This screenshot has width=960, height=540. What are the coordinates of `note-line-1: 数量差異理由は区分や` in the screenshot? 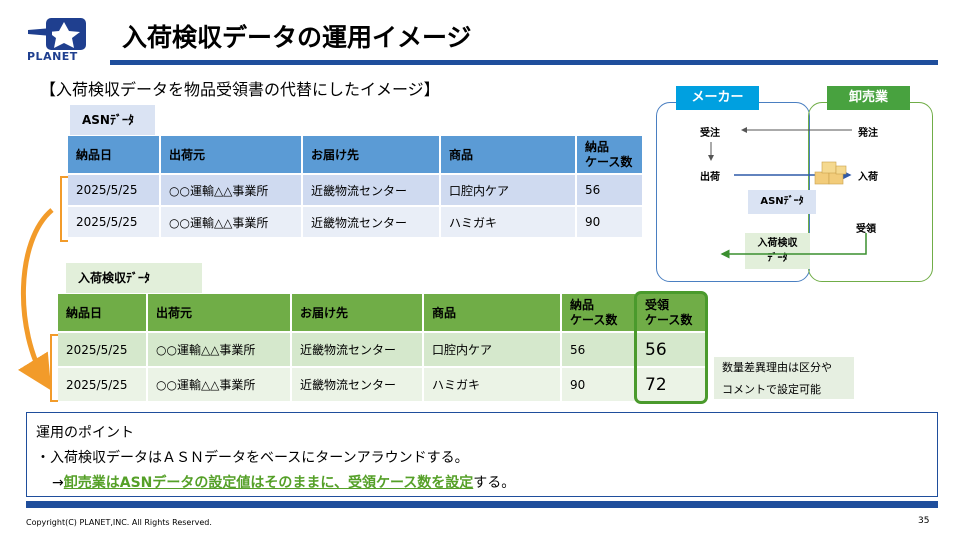 It's located at (777, 367).